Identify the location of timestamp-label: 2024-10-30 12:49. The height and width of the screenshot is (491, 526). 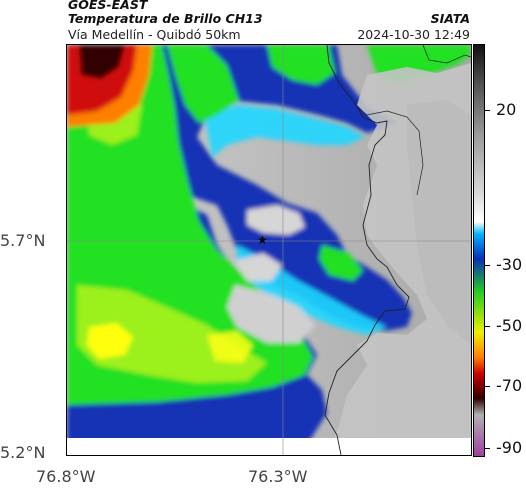
(413, 34).